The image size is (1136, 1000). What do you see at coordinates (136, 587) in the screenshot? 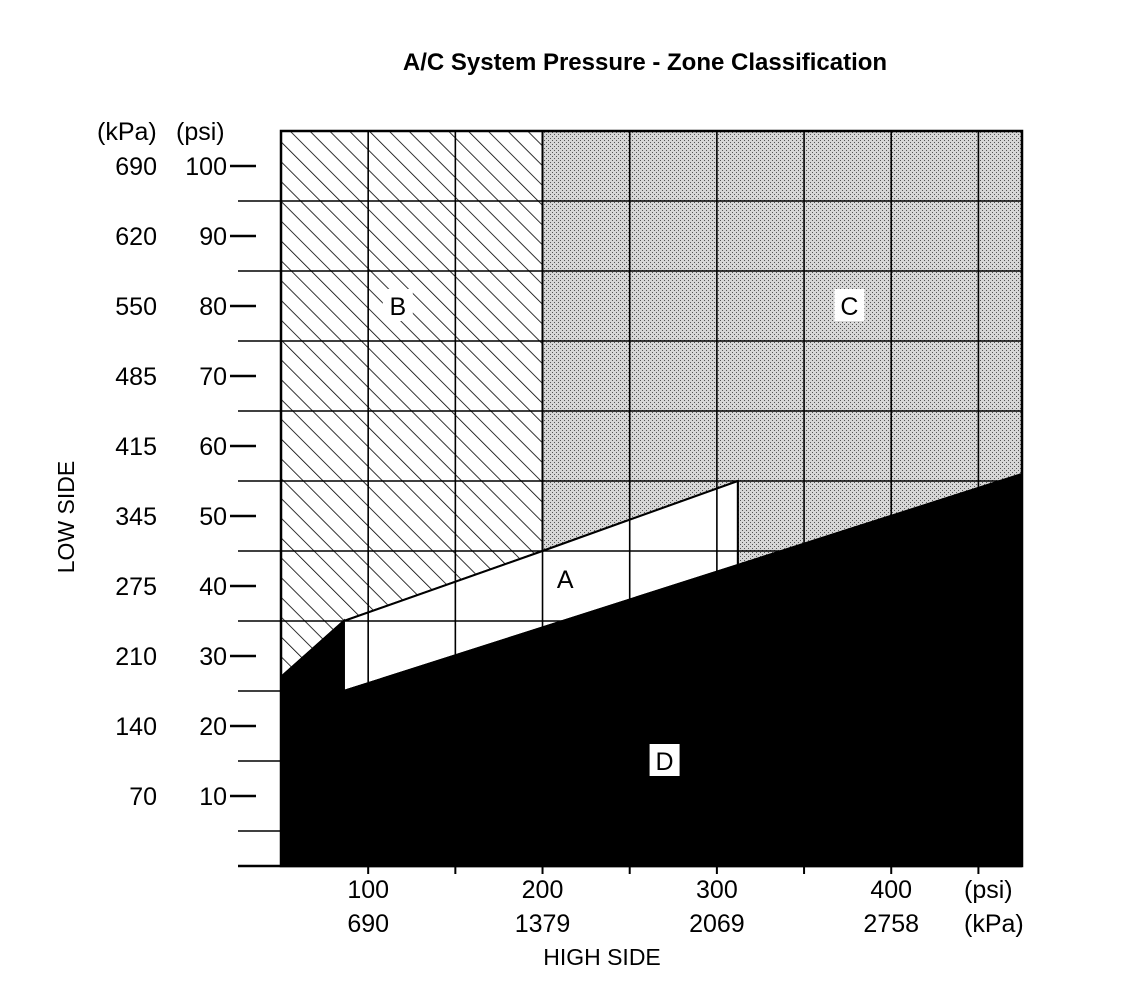
I see `y-tick-label-kpa: 275` at bounding box center [136, 587].